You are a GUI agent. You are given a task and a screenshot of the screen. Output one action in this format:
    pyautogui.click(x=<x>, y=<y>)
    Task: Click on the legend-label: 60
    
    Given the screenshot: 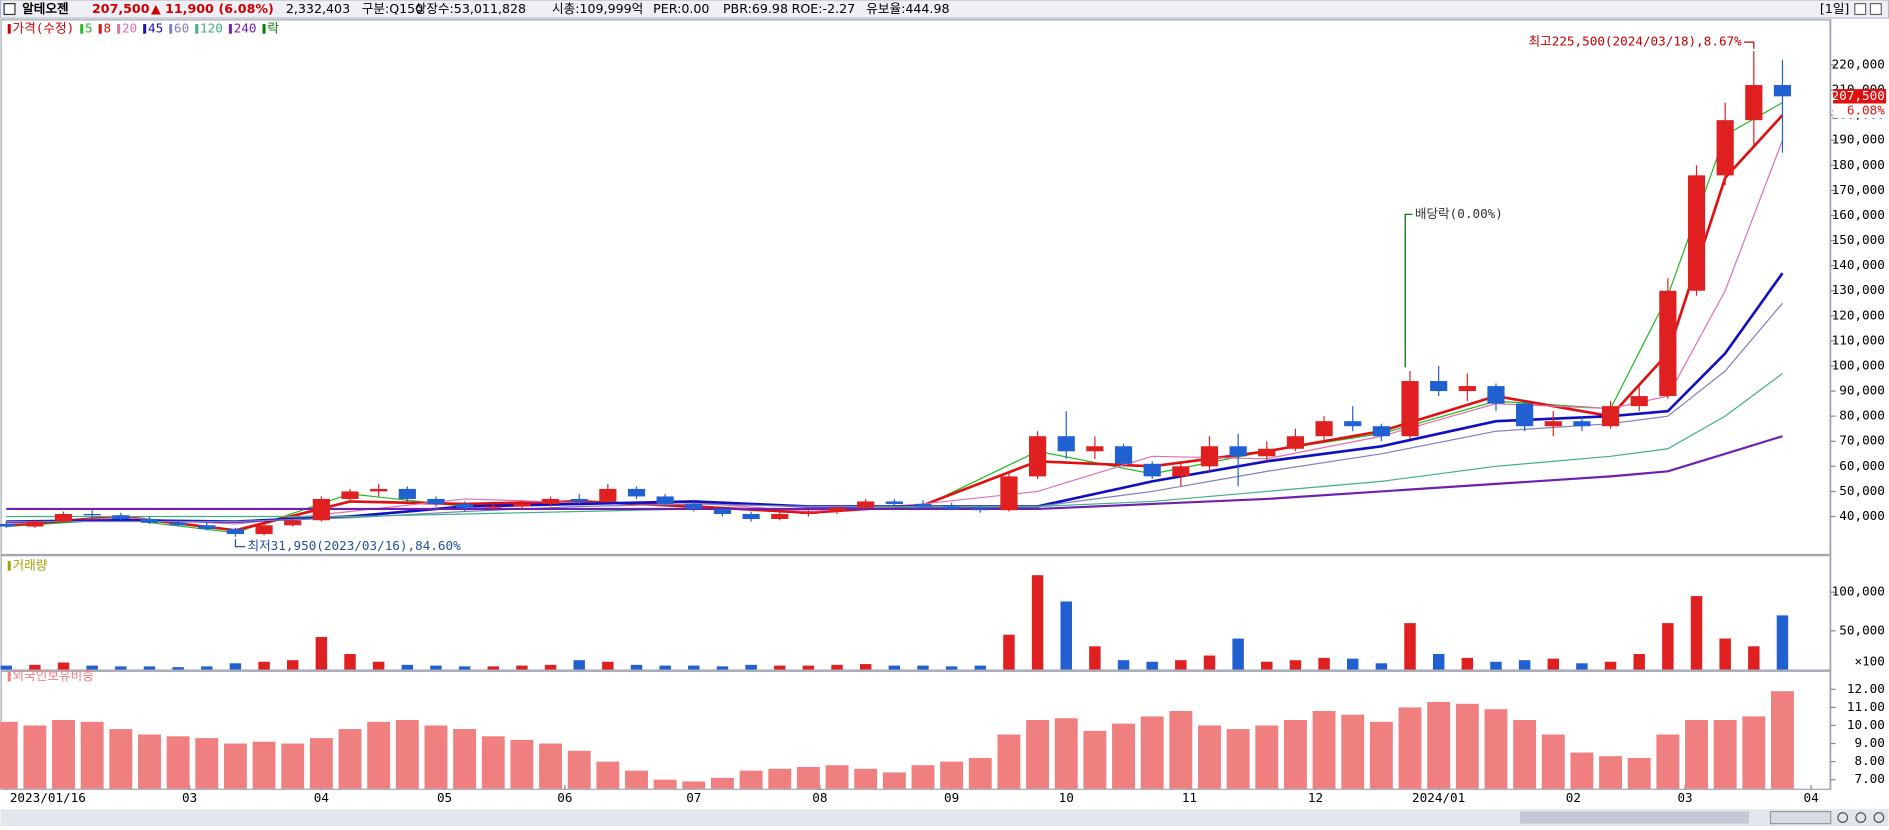 What is the action you would take?
    pyautogui.click(x=181, y=27)
    